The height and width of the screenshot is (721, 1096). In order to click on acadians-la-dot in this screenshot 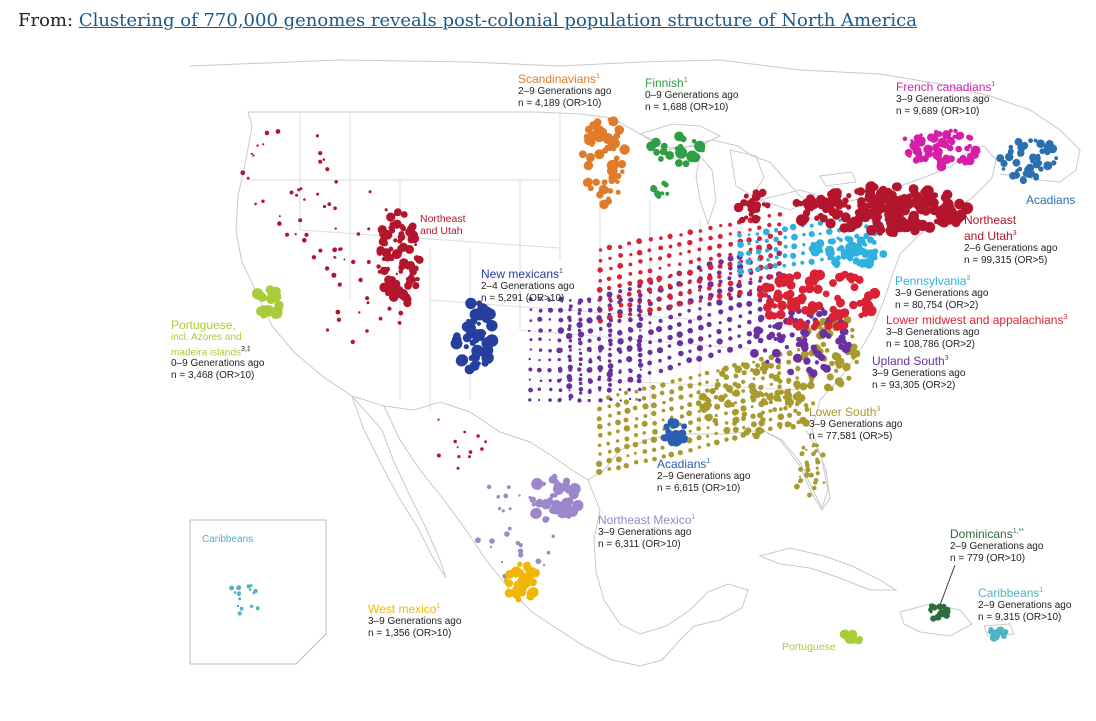, I will do `click(685, 437)`.